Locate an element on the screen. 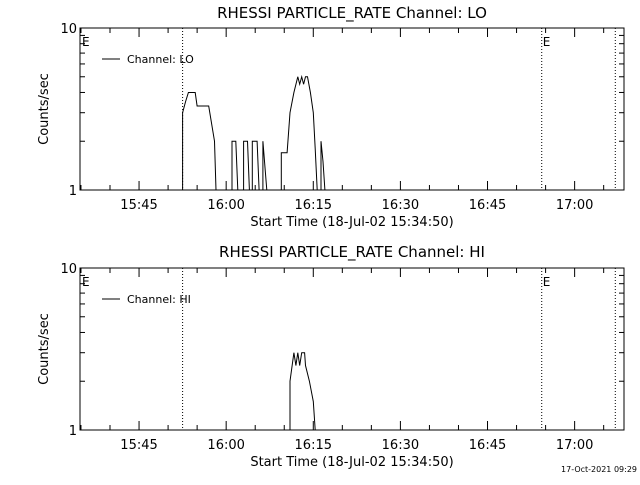 This screenshot has height=485, width=640. generation-timestamp: 17-Oct-2021 09:29 is located at coordinates (599, 469).